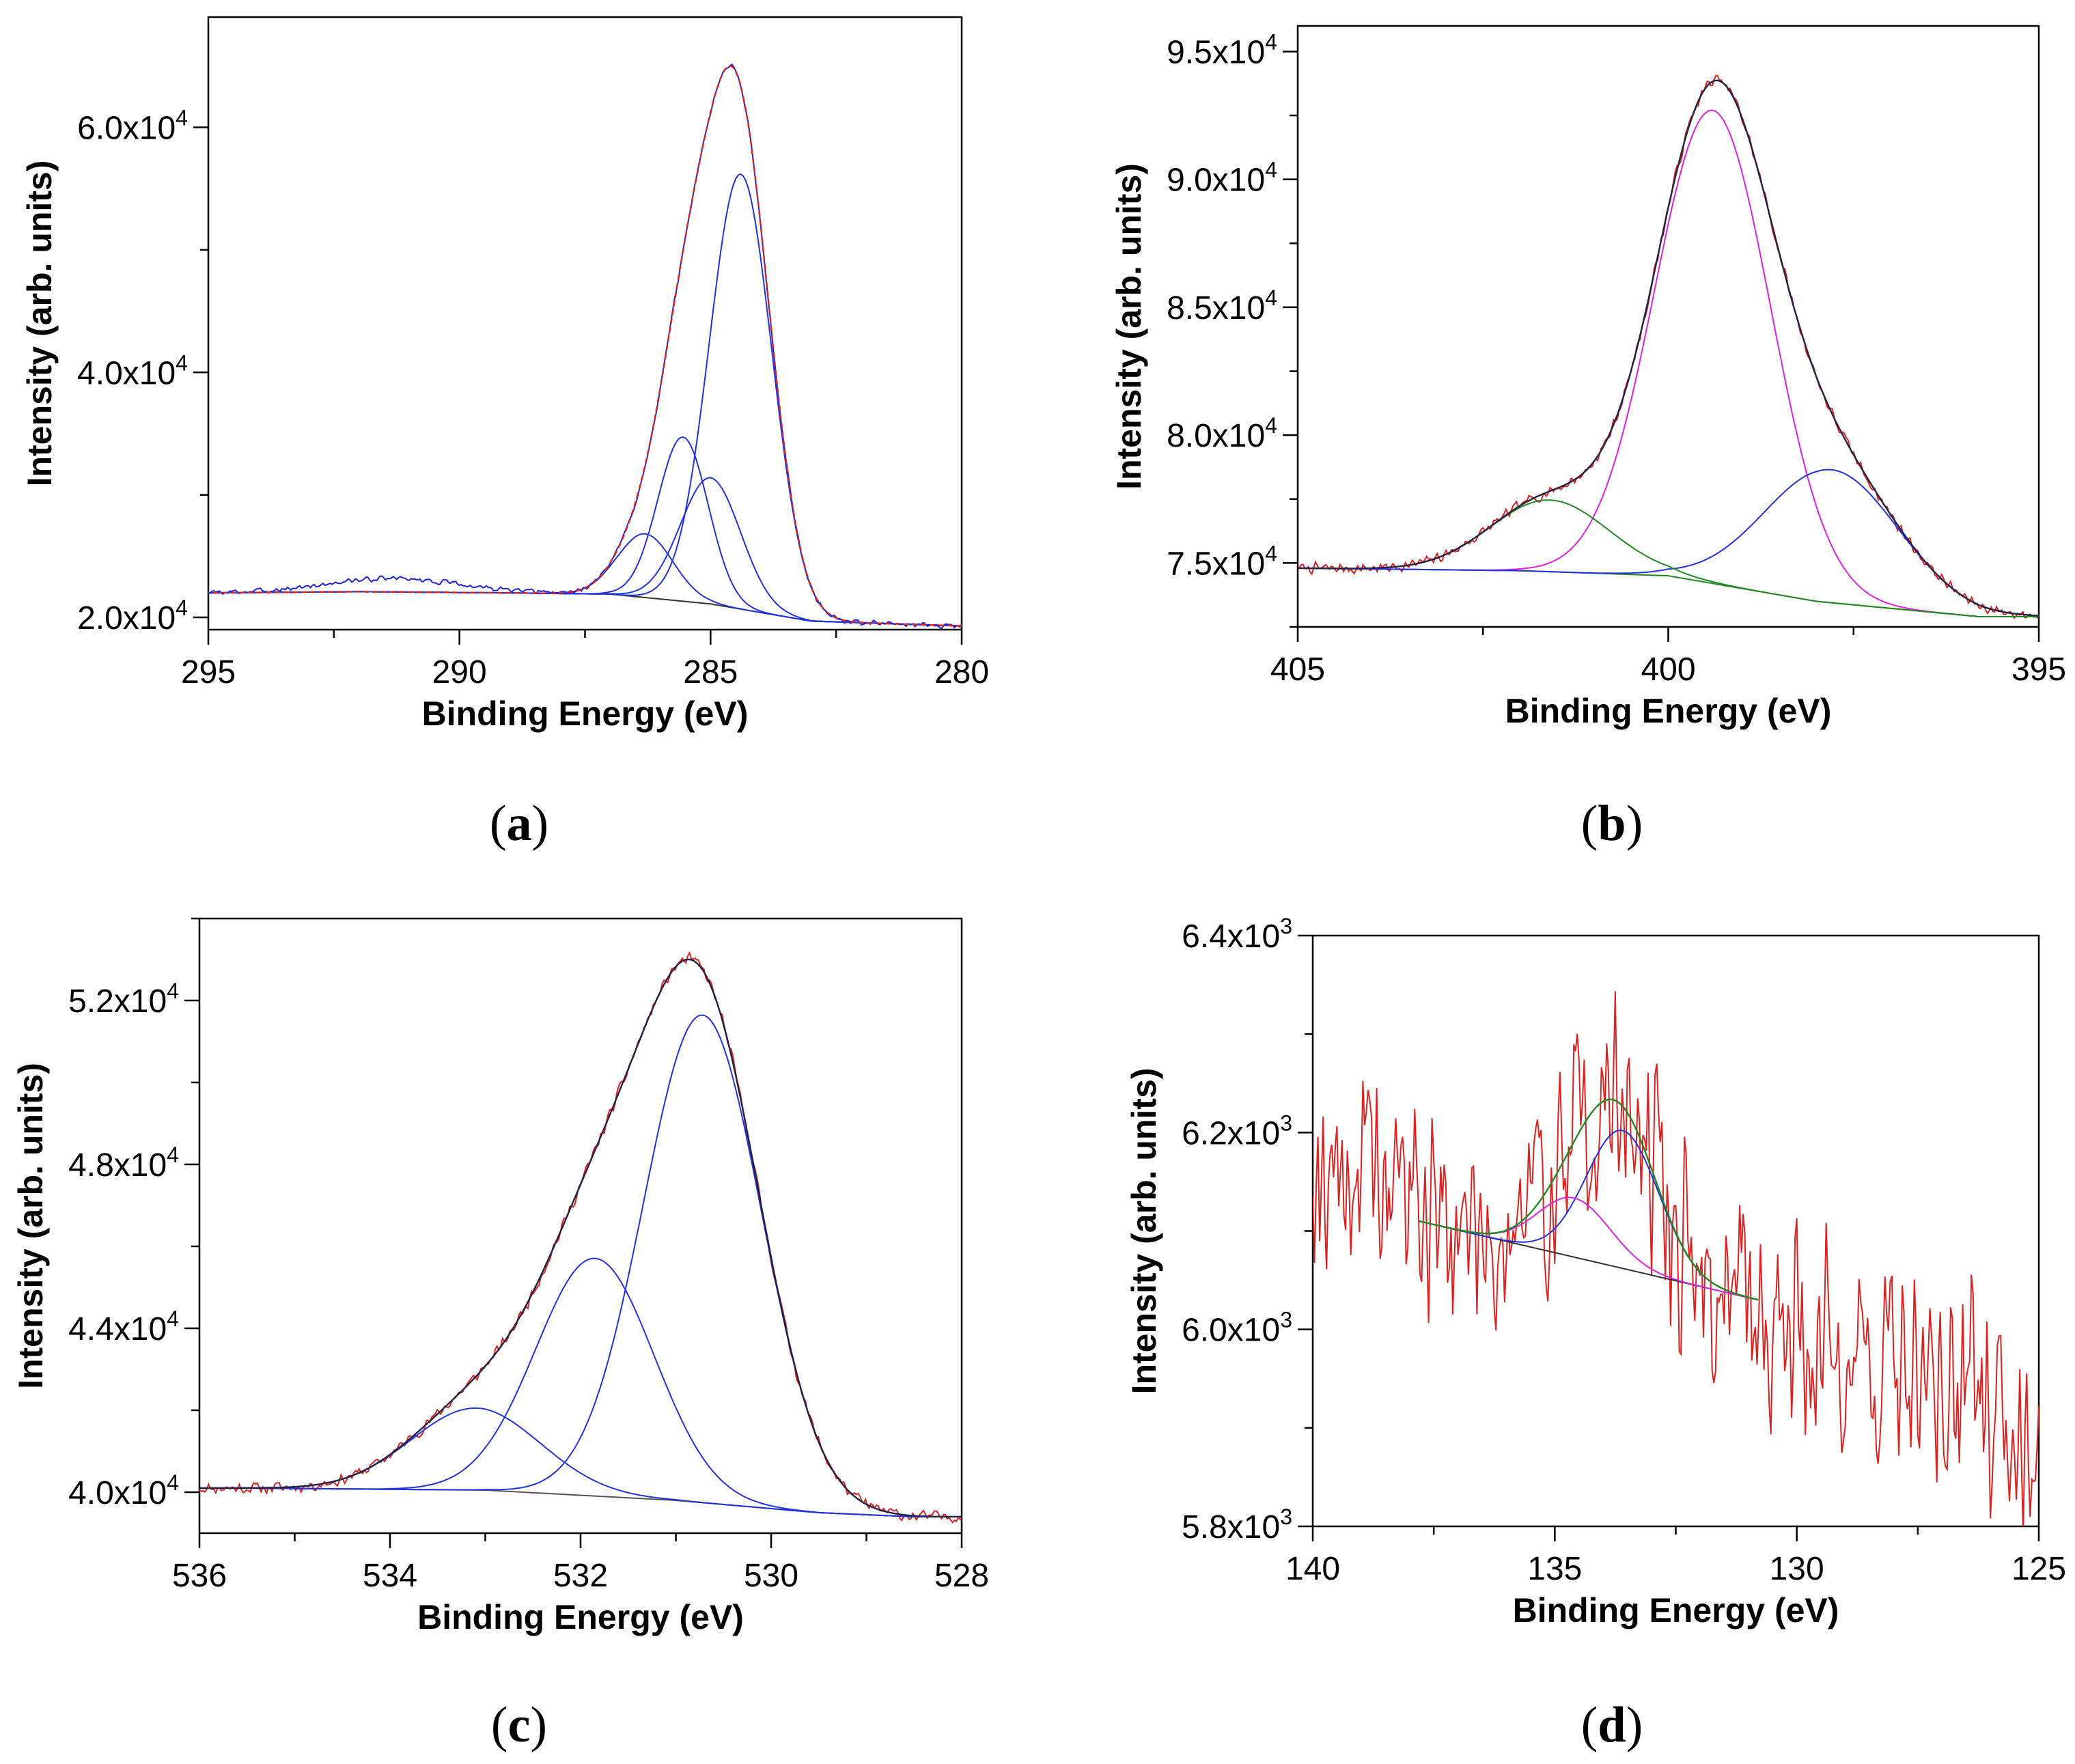 This screenshot has width=2075, height=1764. I want to click on x-axis: 295 290 285 280, so click(585, 660).